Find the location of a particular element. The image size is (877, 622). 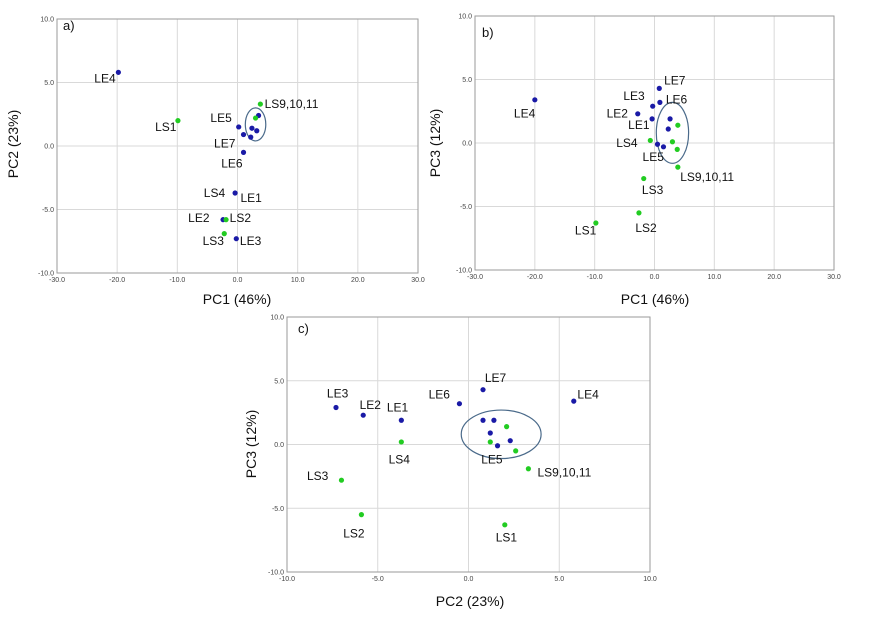

panel-a-point-label: LS1 is located at coordinates (166, 127).